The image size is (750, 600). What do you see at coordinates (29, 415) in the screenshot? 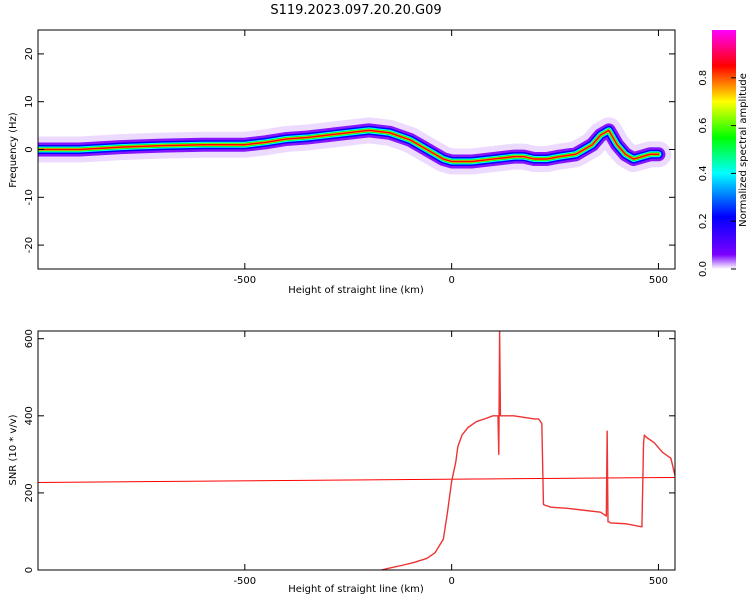
I see `snr-ytick-label: 400` at bounding box center [29, 415].